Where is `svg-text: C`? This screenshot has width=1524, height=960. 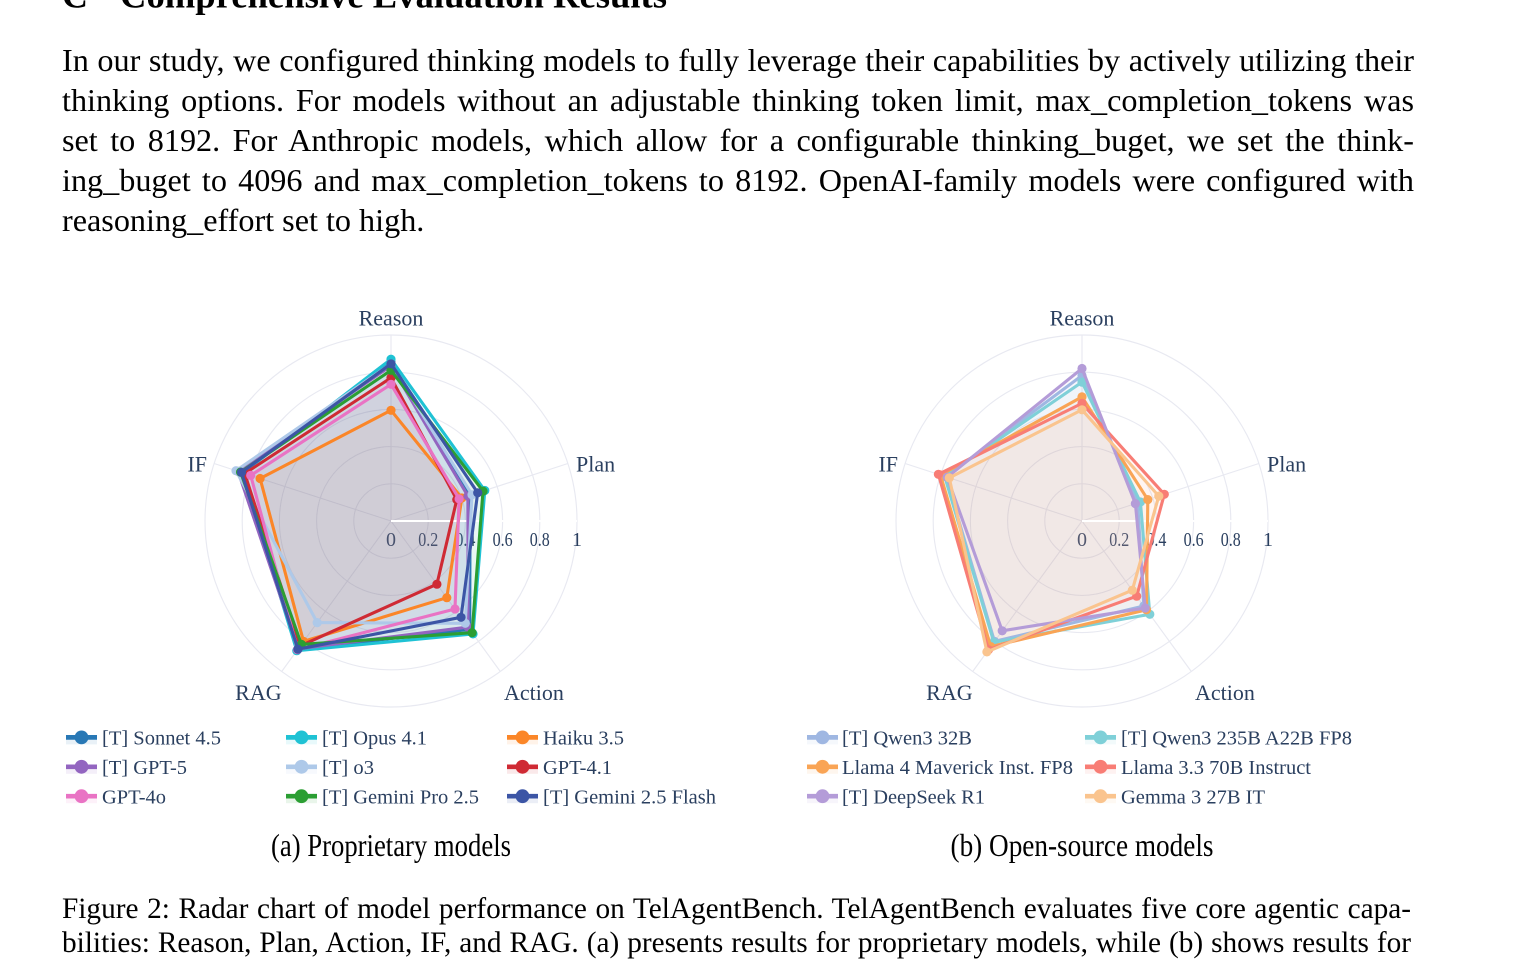
svg-text: C is located at coordinates (75, 8).